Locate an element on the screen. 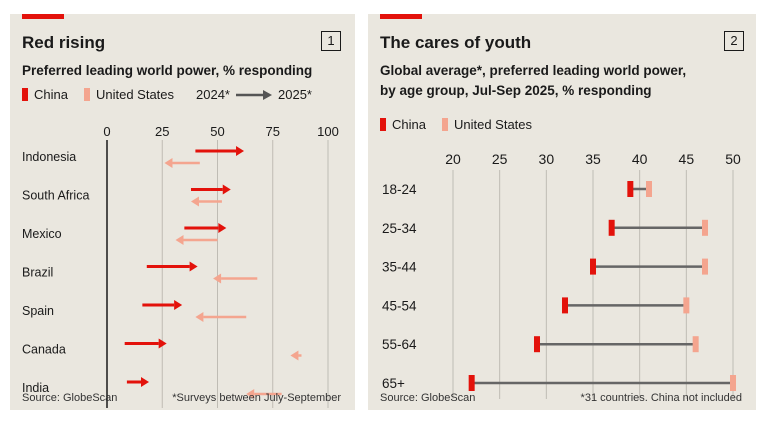  category-label-55-64: 55-64 is located at coordinates (399, 344).